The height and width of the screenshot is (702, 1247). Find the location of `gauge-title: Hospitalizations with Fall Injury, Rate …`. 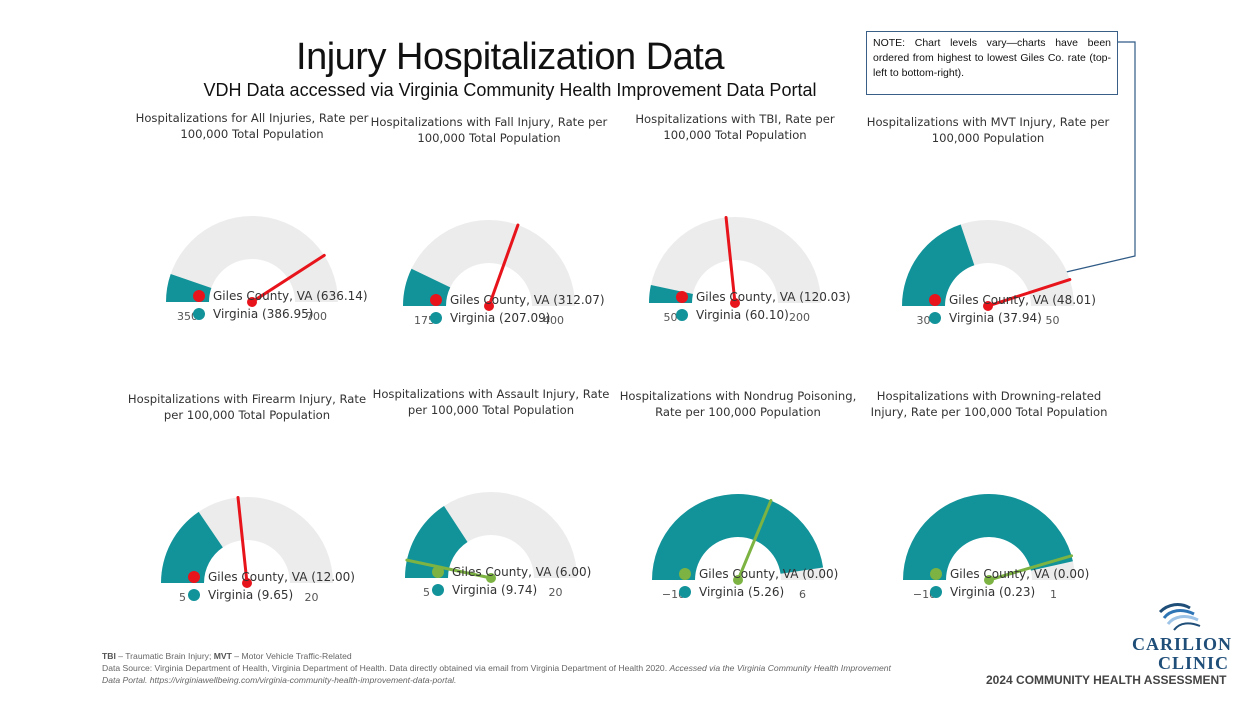

gauge-title: Hospitalizations with Fall Injury, Rate … is located at coordinates (489, 130).